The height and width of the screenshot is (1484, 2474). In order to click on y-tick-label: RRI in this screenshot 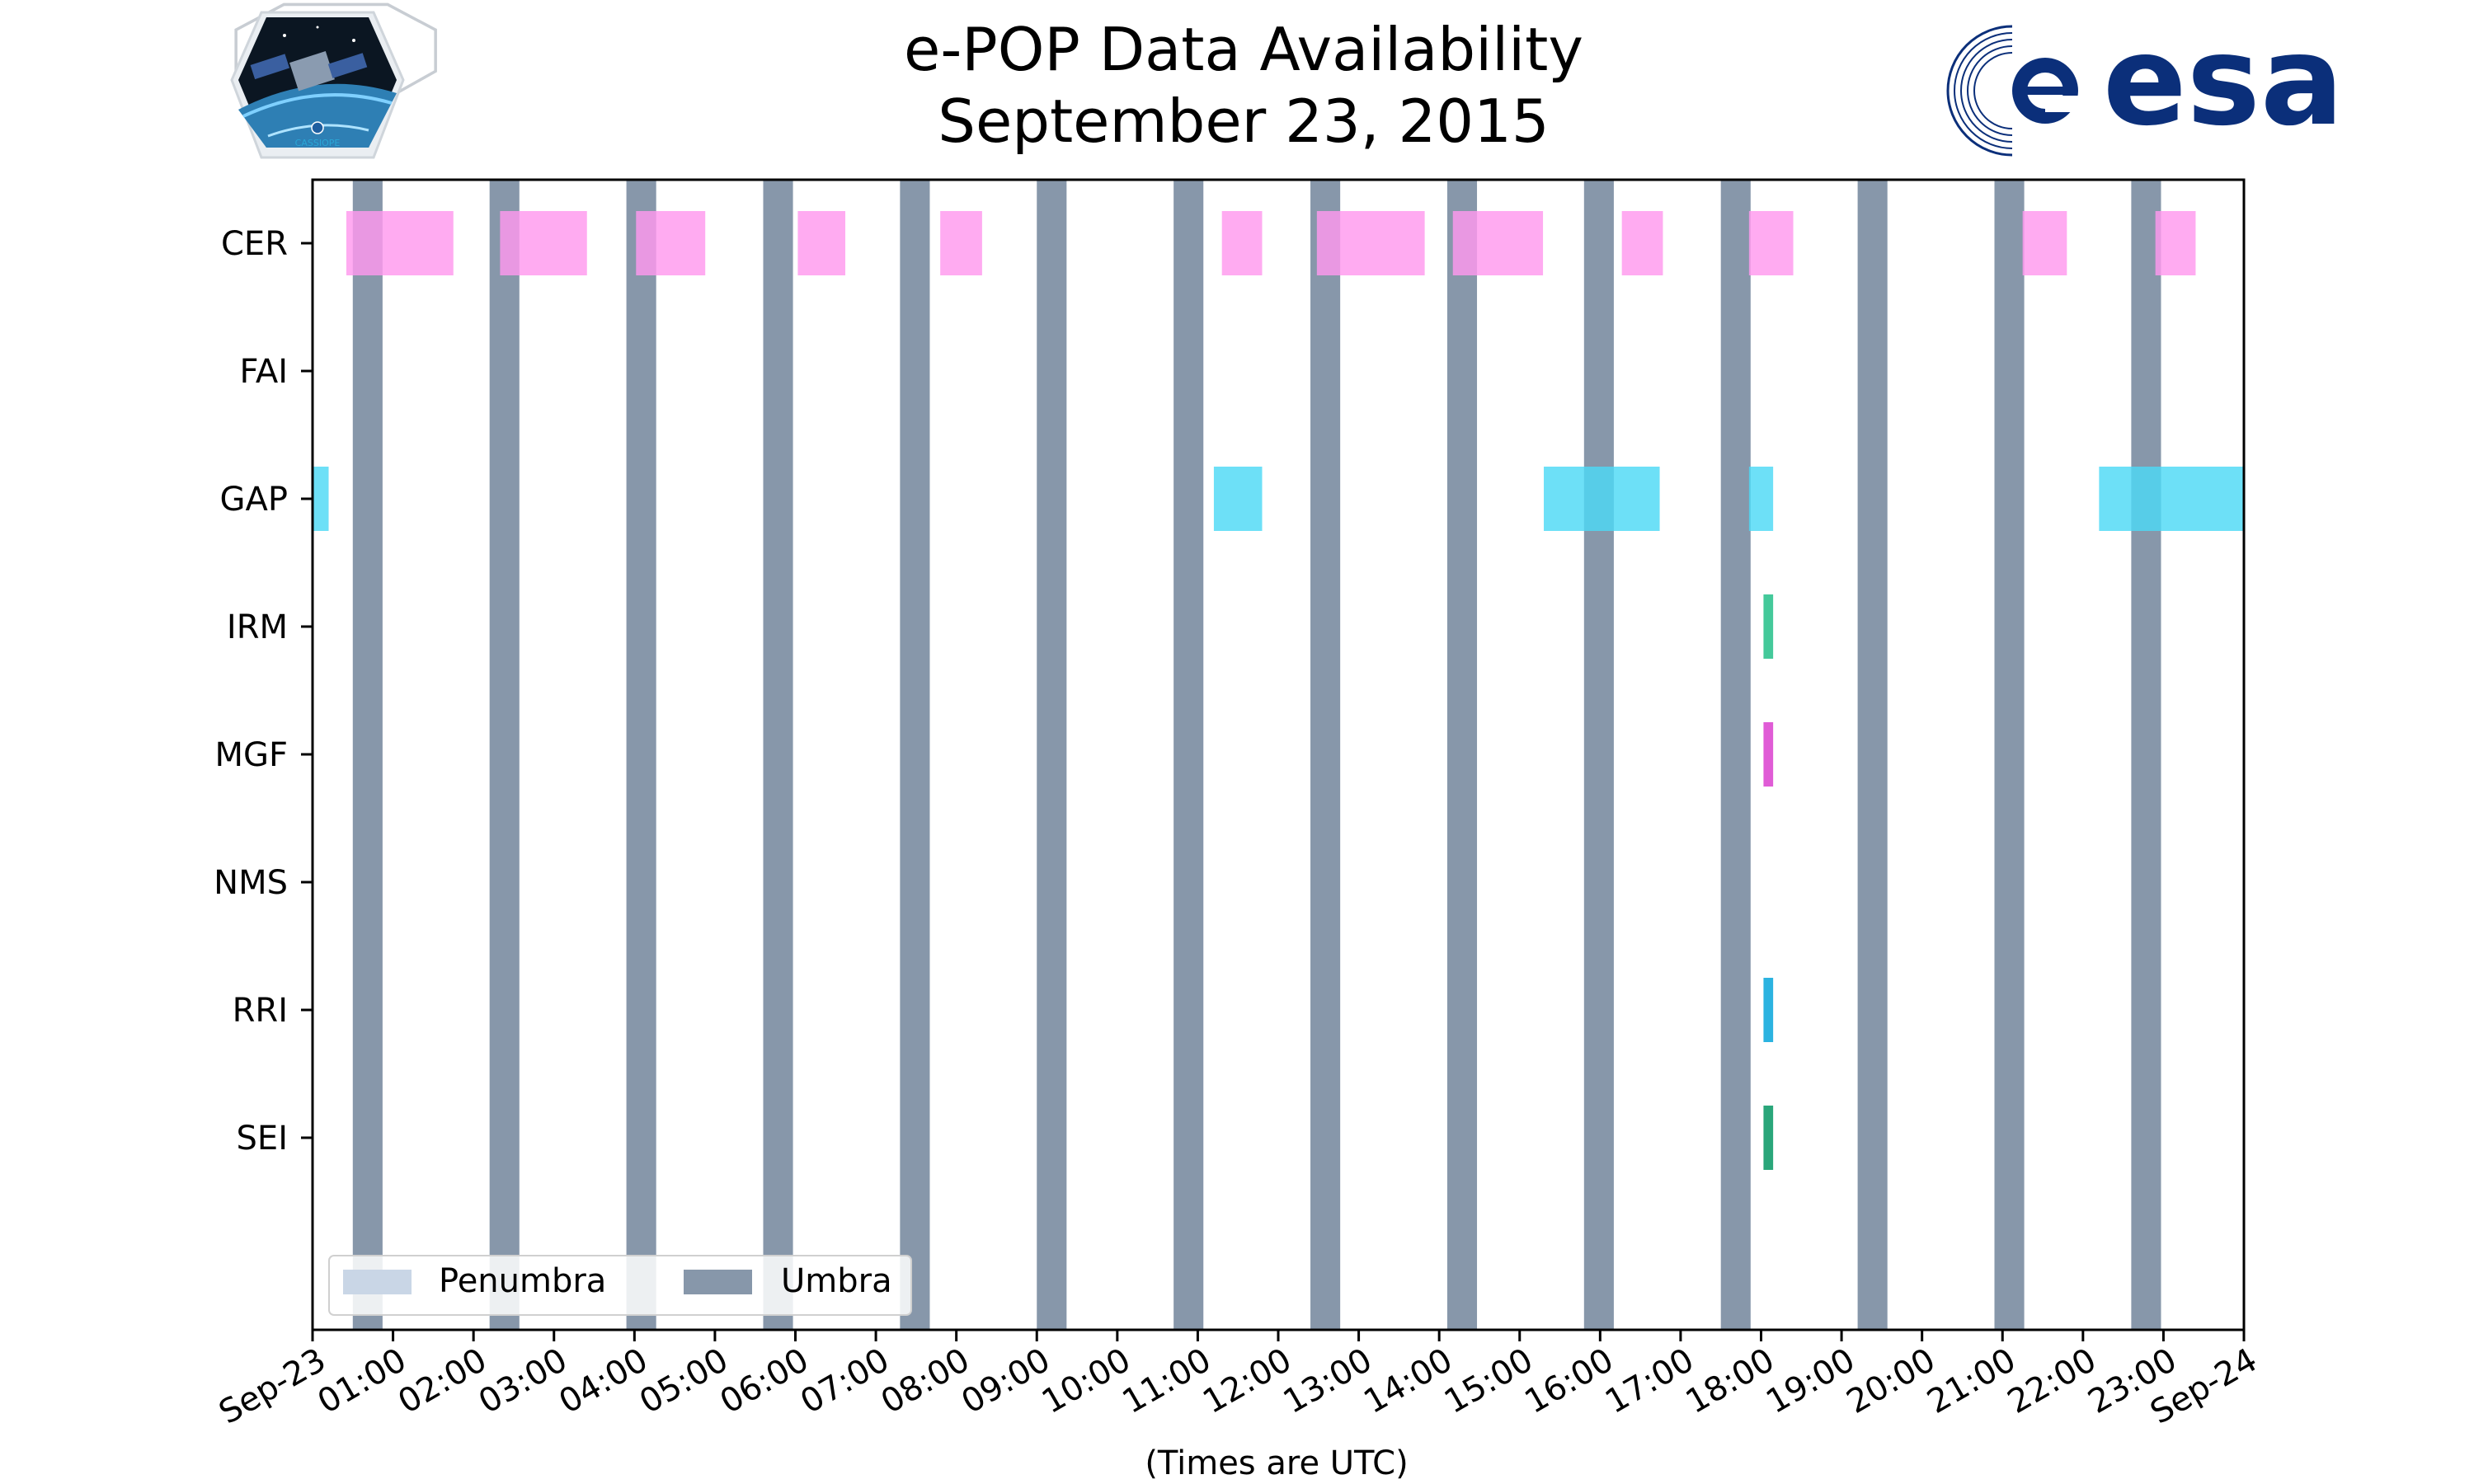, I will do `click(260, 1011)`.